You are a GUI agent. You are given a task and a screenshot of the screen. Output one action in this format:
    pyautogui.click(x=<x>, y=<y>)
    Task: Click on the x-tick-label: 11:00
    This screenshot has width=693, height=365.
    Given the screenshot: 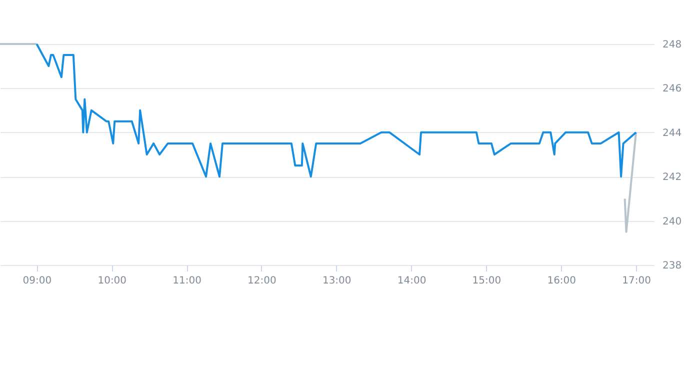 What is the action you would take?
    pyautogui.click(x=187, y=281)
    